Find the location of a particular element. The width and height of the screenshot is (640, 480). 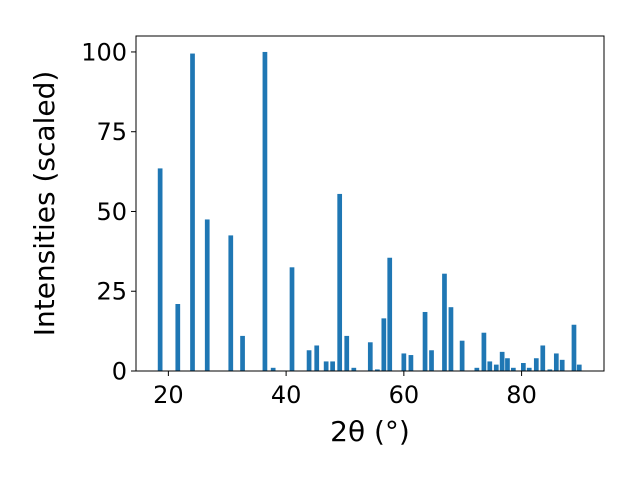

x-axis-ticks: 20 40 60 80 is located at coordinates (345, 390).